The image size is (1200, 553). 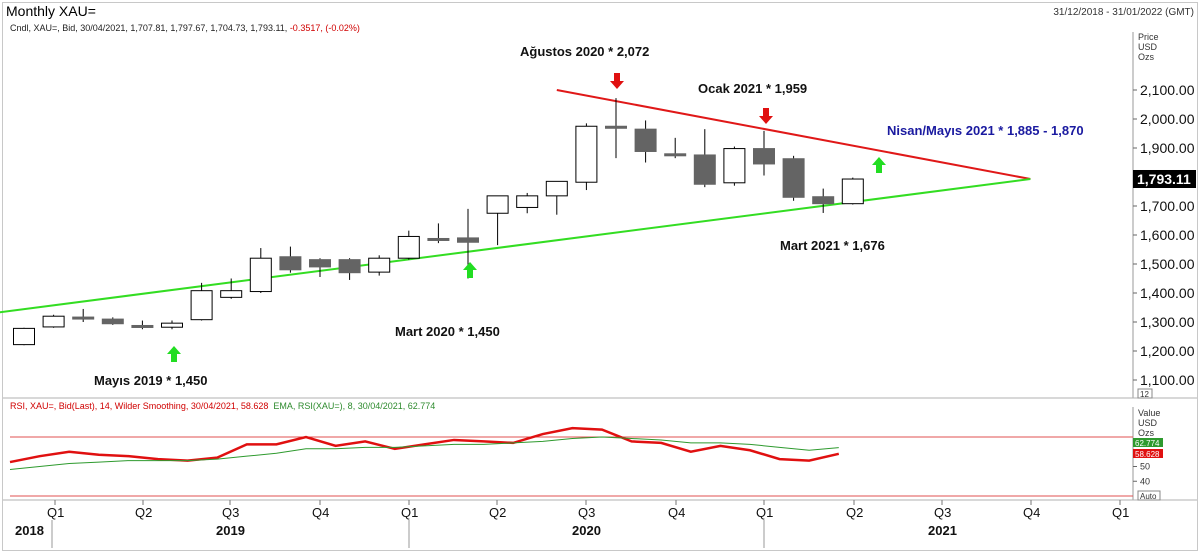 What do you see at coordinates (1167, 148) in the screenshot?
I see `price-tick-label: 1,900.00` at bounding box center [1167, 148].